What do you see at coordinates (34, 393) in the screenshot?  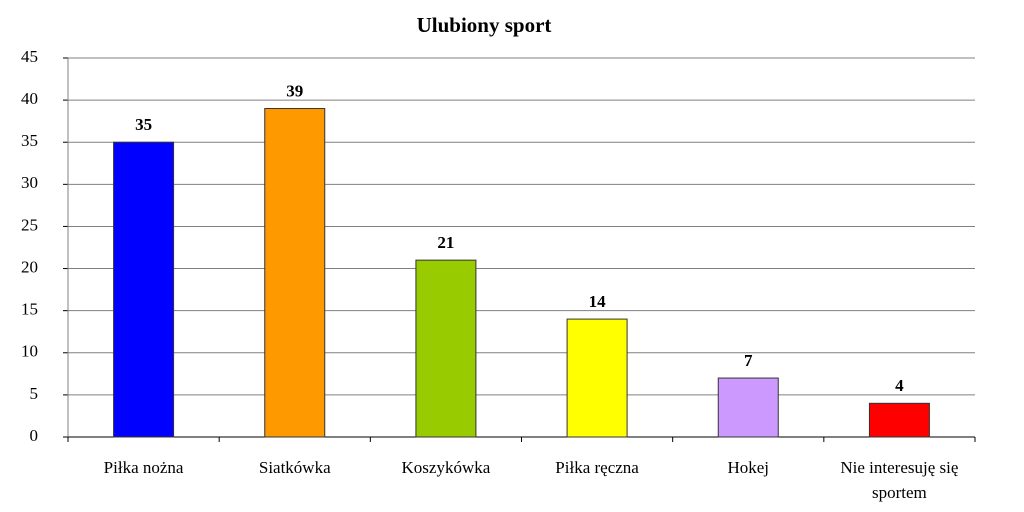 I see `y-tick-label: 5` at bounding box center [34, 393].